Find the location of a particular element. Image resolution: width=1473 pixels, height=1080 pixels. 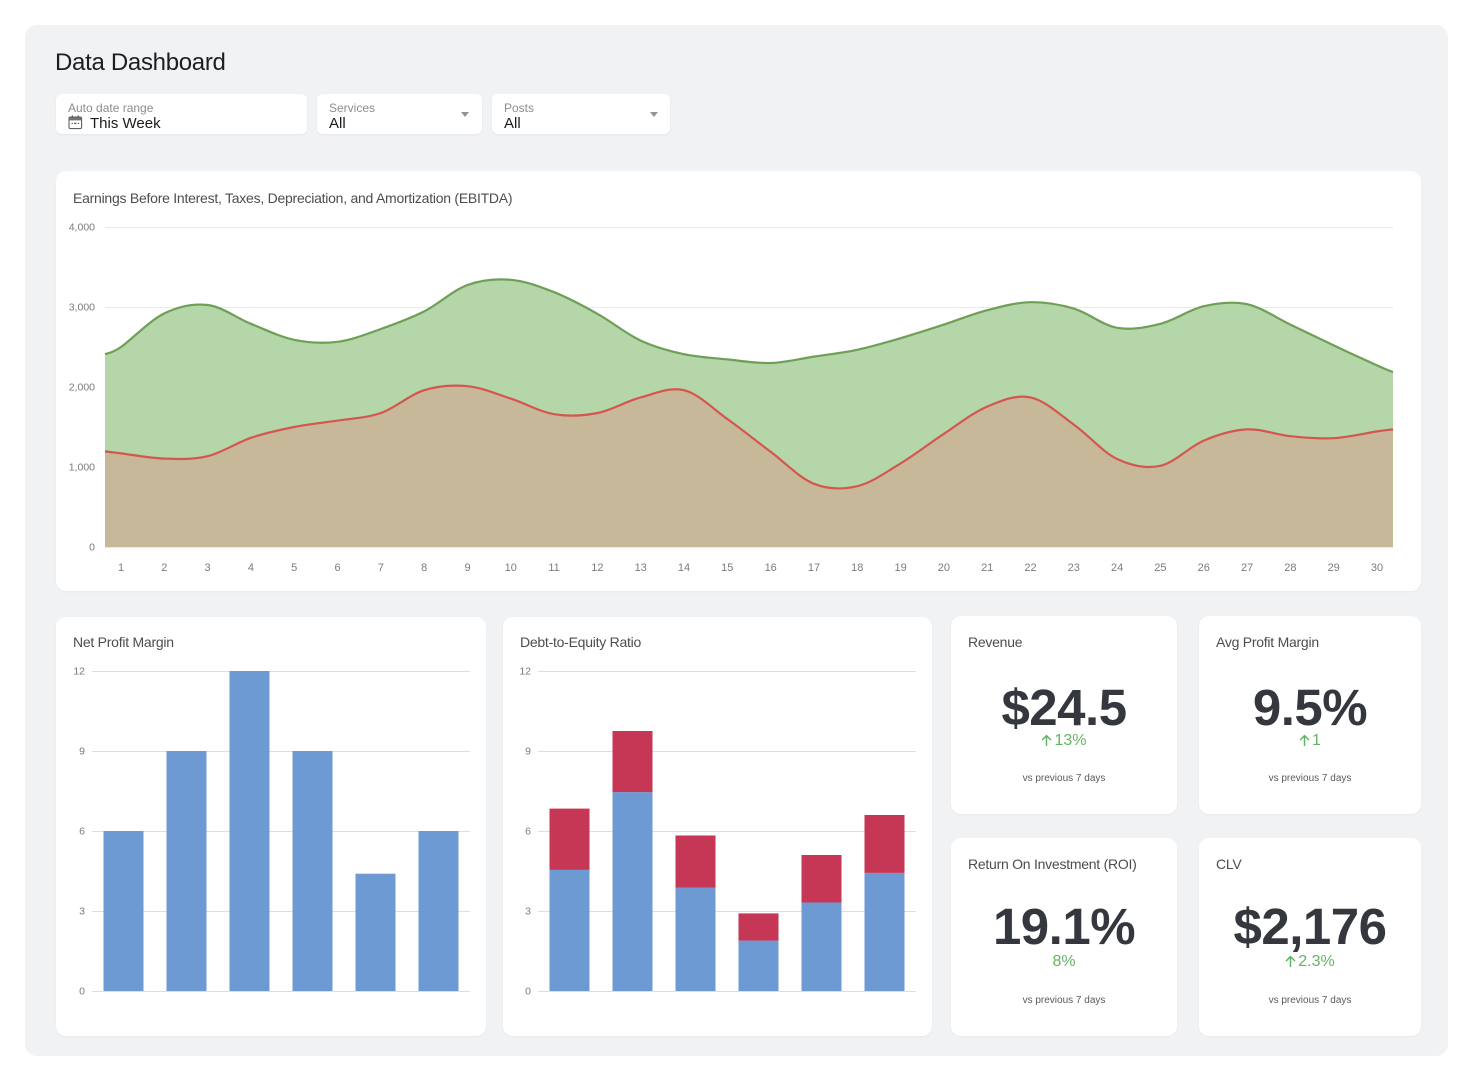

svg-text: 2 is located at coordinates (164, 568).